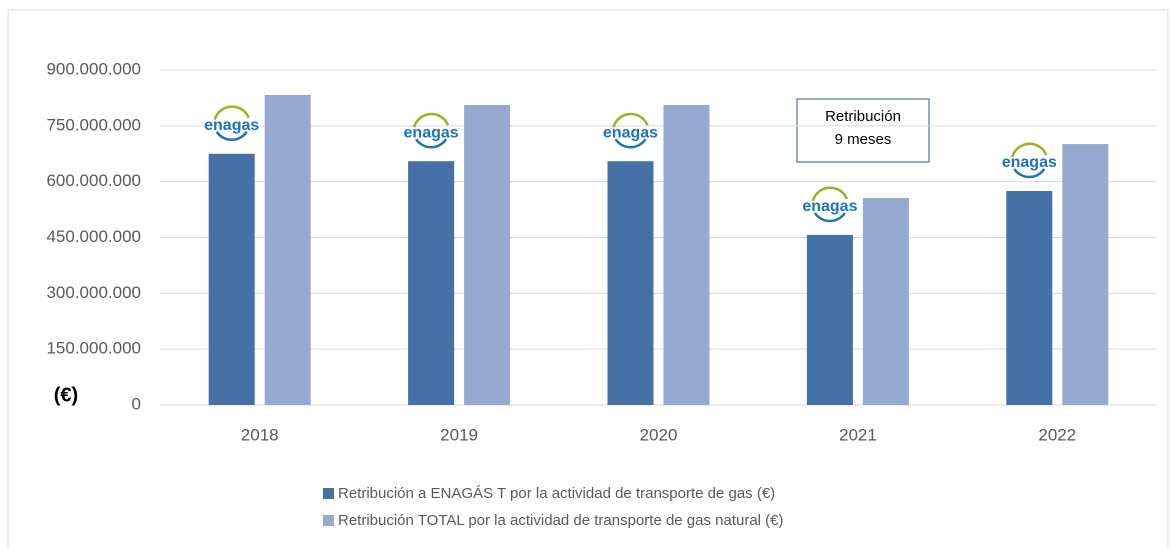  Describe the element at coordinates (863, 116) in the screenshot. I see `annotation: Retribución` at that location.